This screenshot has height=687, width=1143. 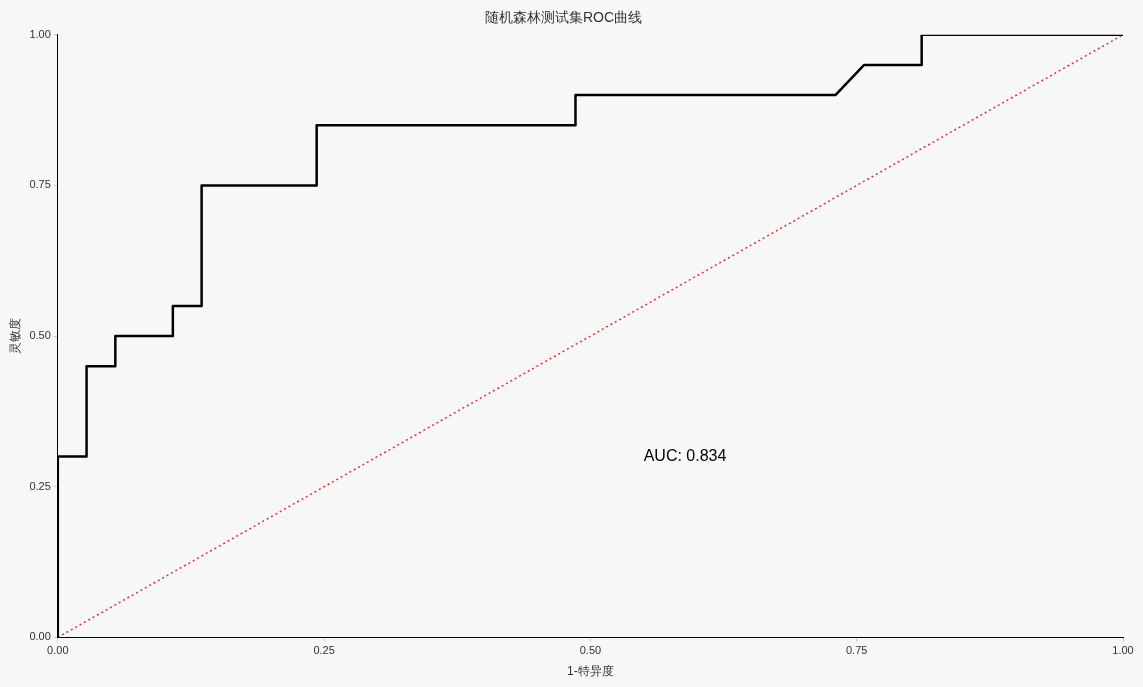 I want to click on y-tick-label: 1.00, so click(x=40, y=33).